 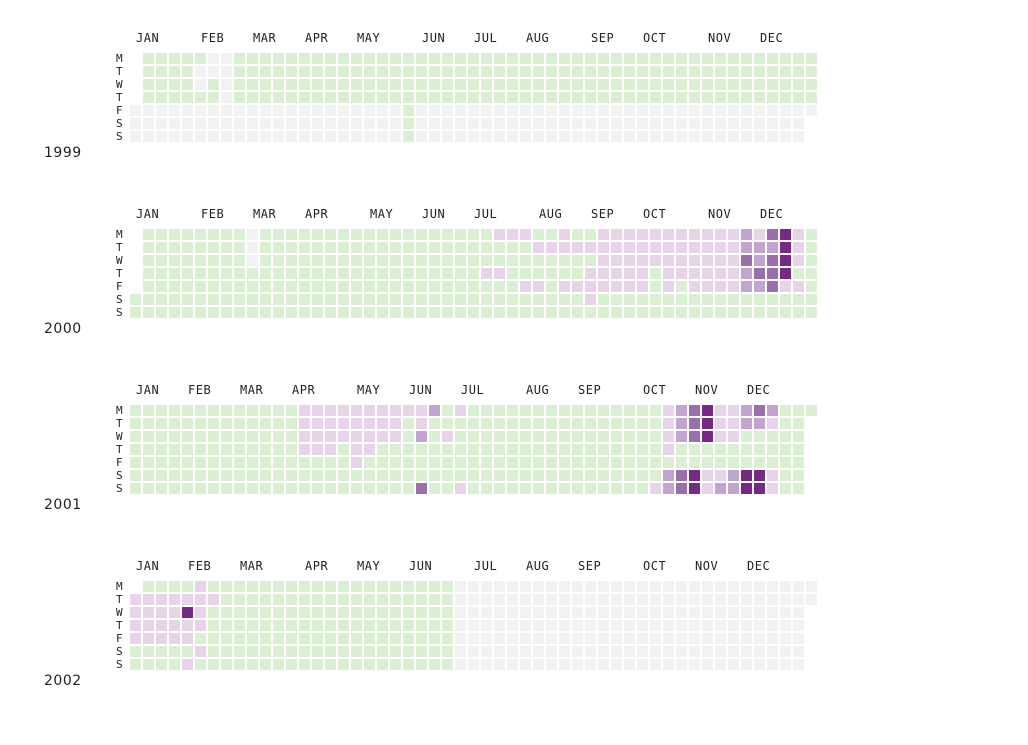 What do you see at coordinates (264, 214) in the screenshot?
I see `month-label-mar: MAR` at bounding box center [264, 214].